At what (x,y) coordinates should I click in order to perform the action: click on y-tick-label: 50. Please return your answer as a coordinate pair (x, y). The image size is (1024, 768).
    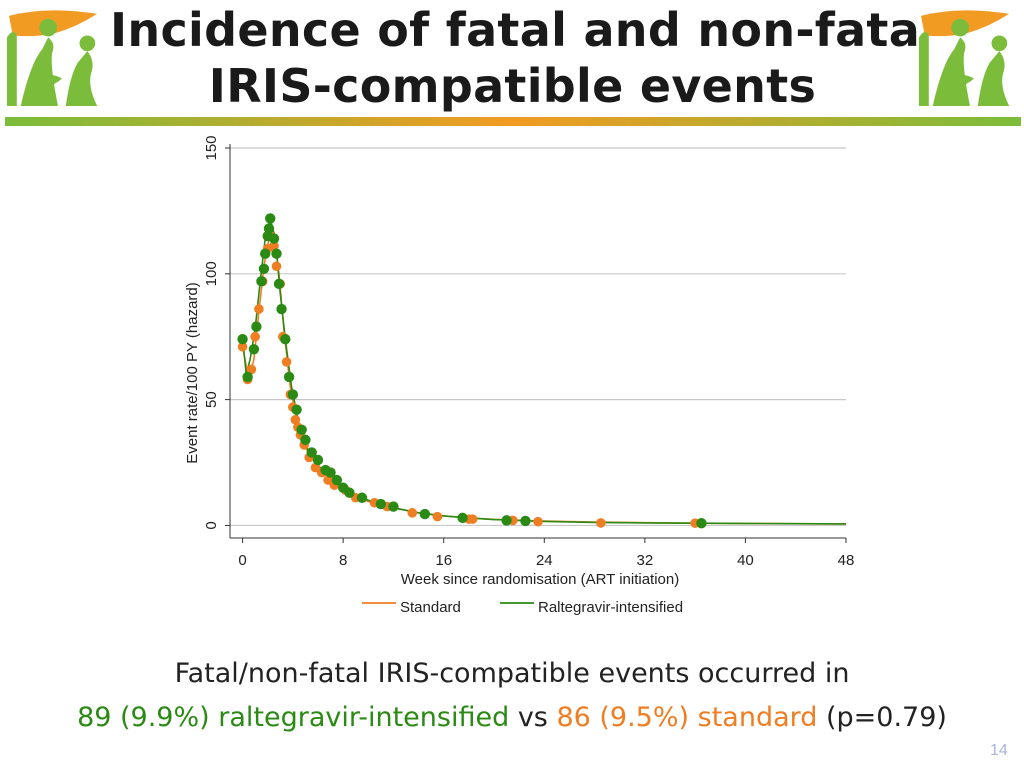
    Looking at the image, I should click on (211, 399).